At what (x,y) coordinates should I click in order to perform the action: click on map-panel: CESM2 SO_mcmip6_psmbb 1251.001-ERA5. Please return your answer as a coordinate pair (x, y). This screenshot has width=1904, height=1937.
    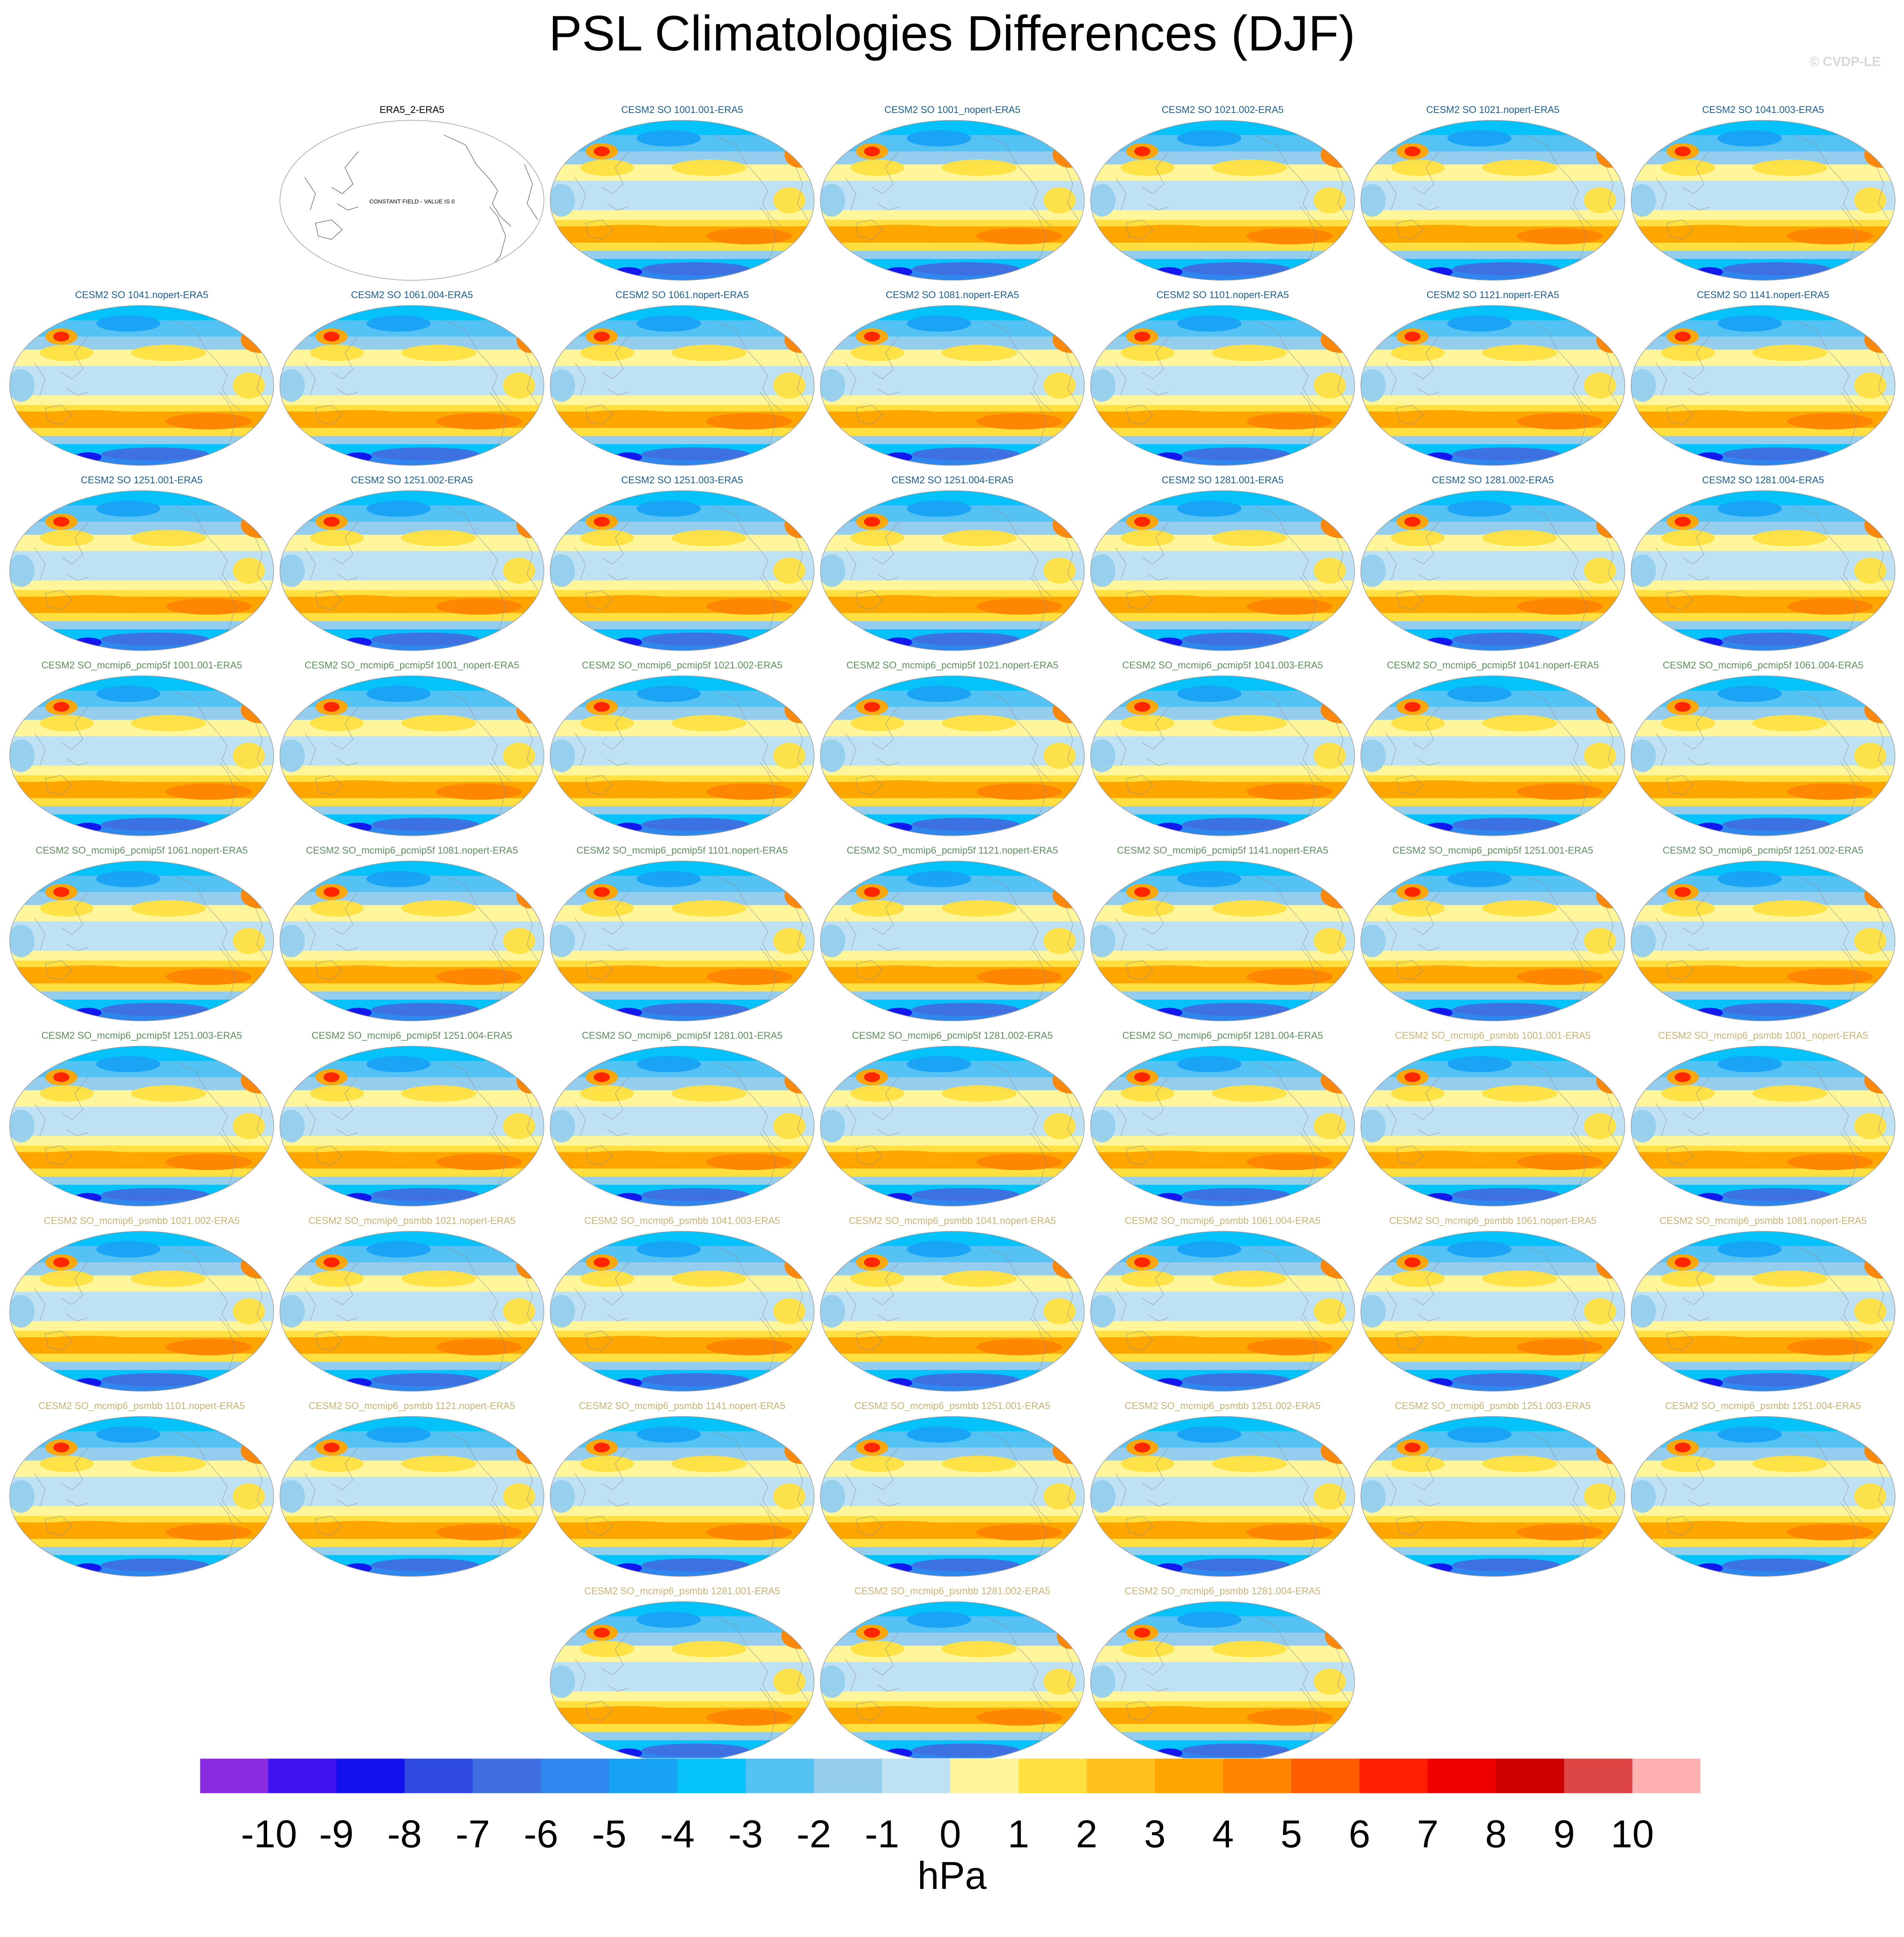
    Looking at the image, I should click on (952, 1491).